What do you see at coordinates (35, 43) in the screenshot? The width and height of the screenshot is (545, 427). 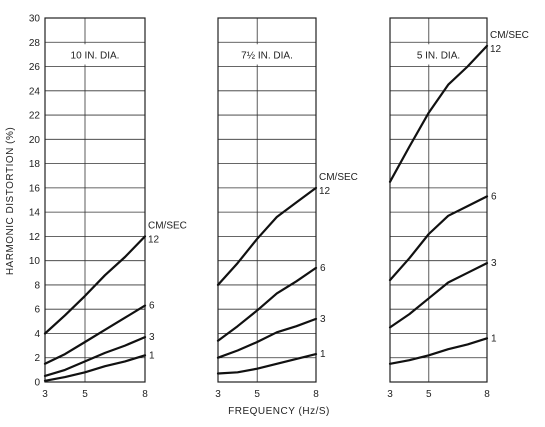 I see `y-tick-label: 28` at bounding box center [35, 43].